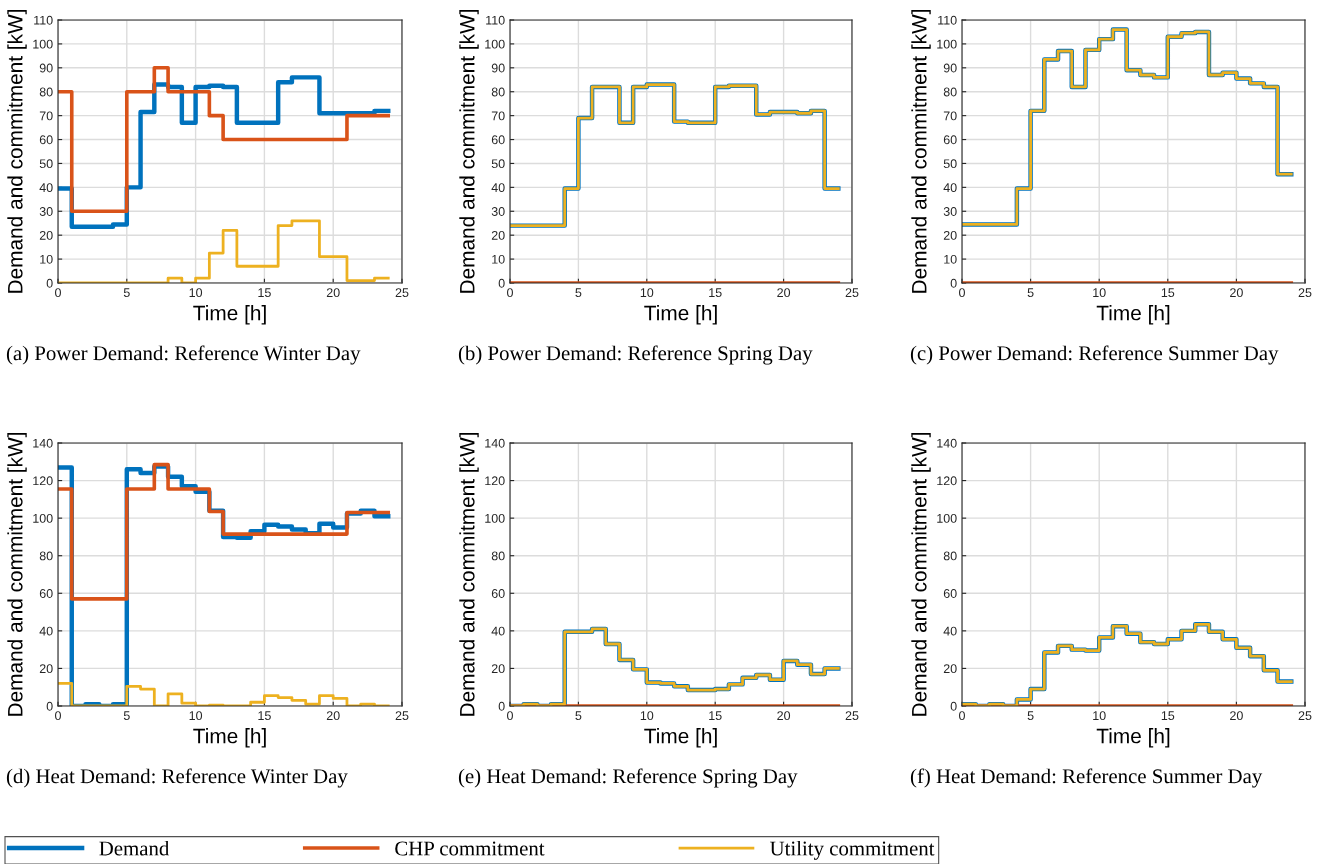  I want to click on text: (a) Power Demand: Reference Winter Day, so click(183, 355).